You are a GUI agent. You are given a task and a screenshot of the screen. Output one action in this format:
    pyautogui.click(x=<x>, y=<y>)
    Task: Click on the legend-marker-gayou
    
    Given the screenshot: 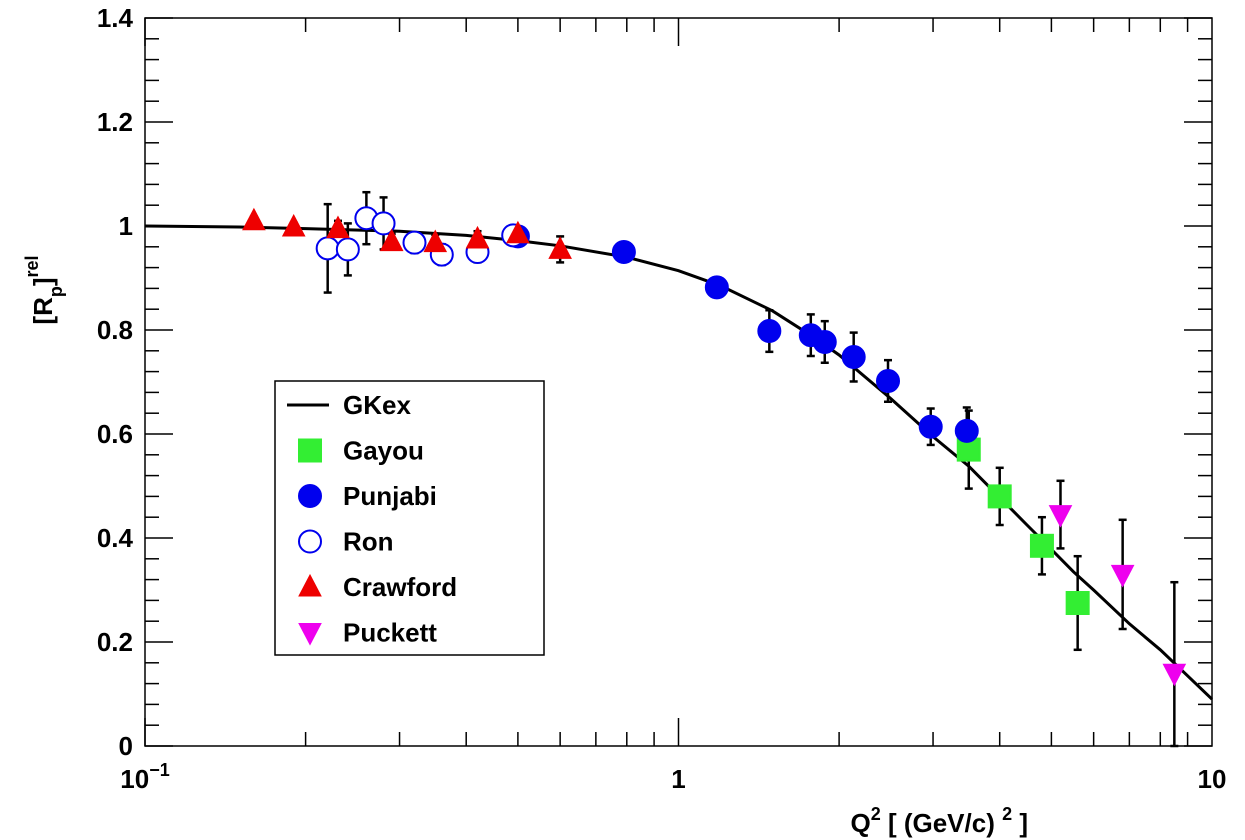 What is the action you would take?
    pyautogui.click(x=310, y=450)
    